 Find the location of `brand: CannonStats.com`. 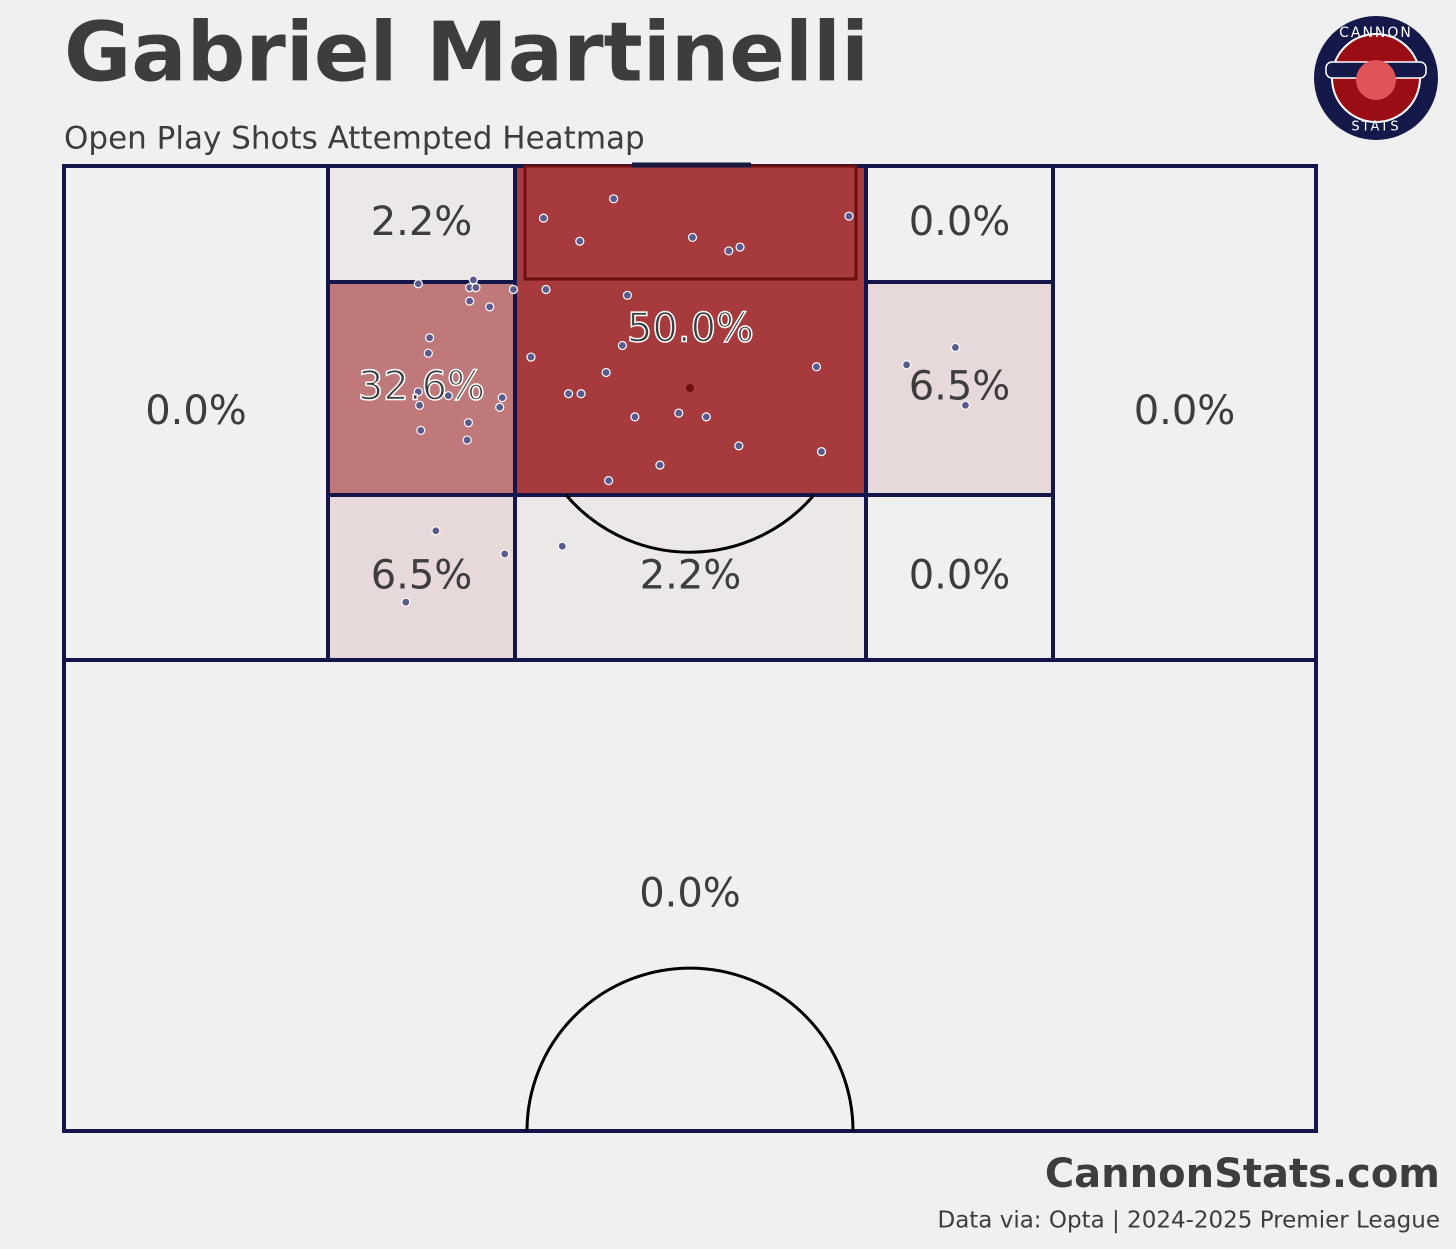

brand: CannonStats.com is located at coordinates (1242, 1174).